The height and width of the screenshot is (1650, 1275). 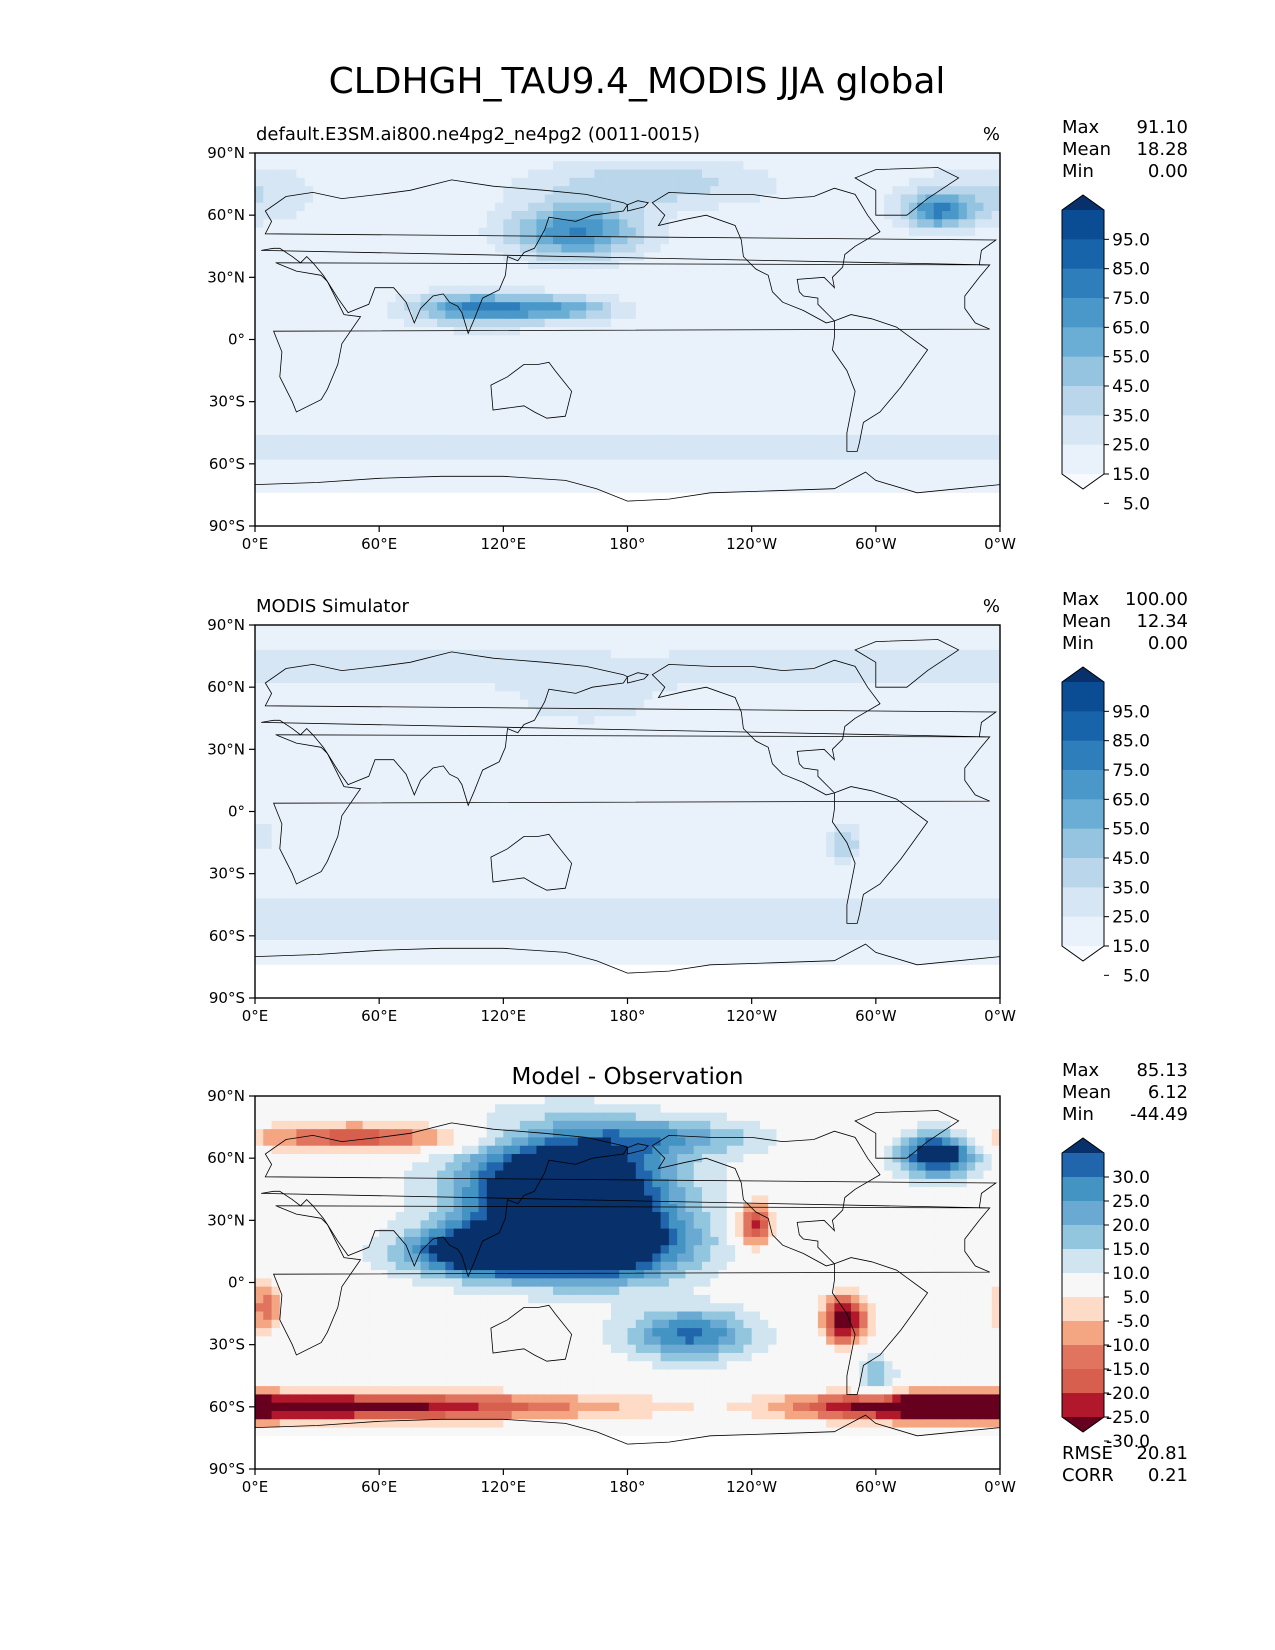 What do you see at coordinates (227, 464) in the screenshot?
I see `y-tick-label: 60°S` at bounding box center [227, 464].